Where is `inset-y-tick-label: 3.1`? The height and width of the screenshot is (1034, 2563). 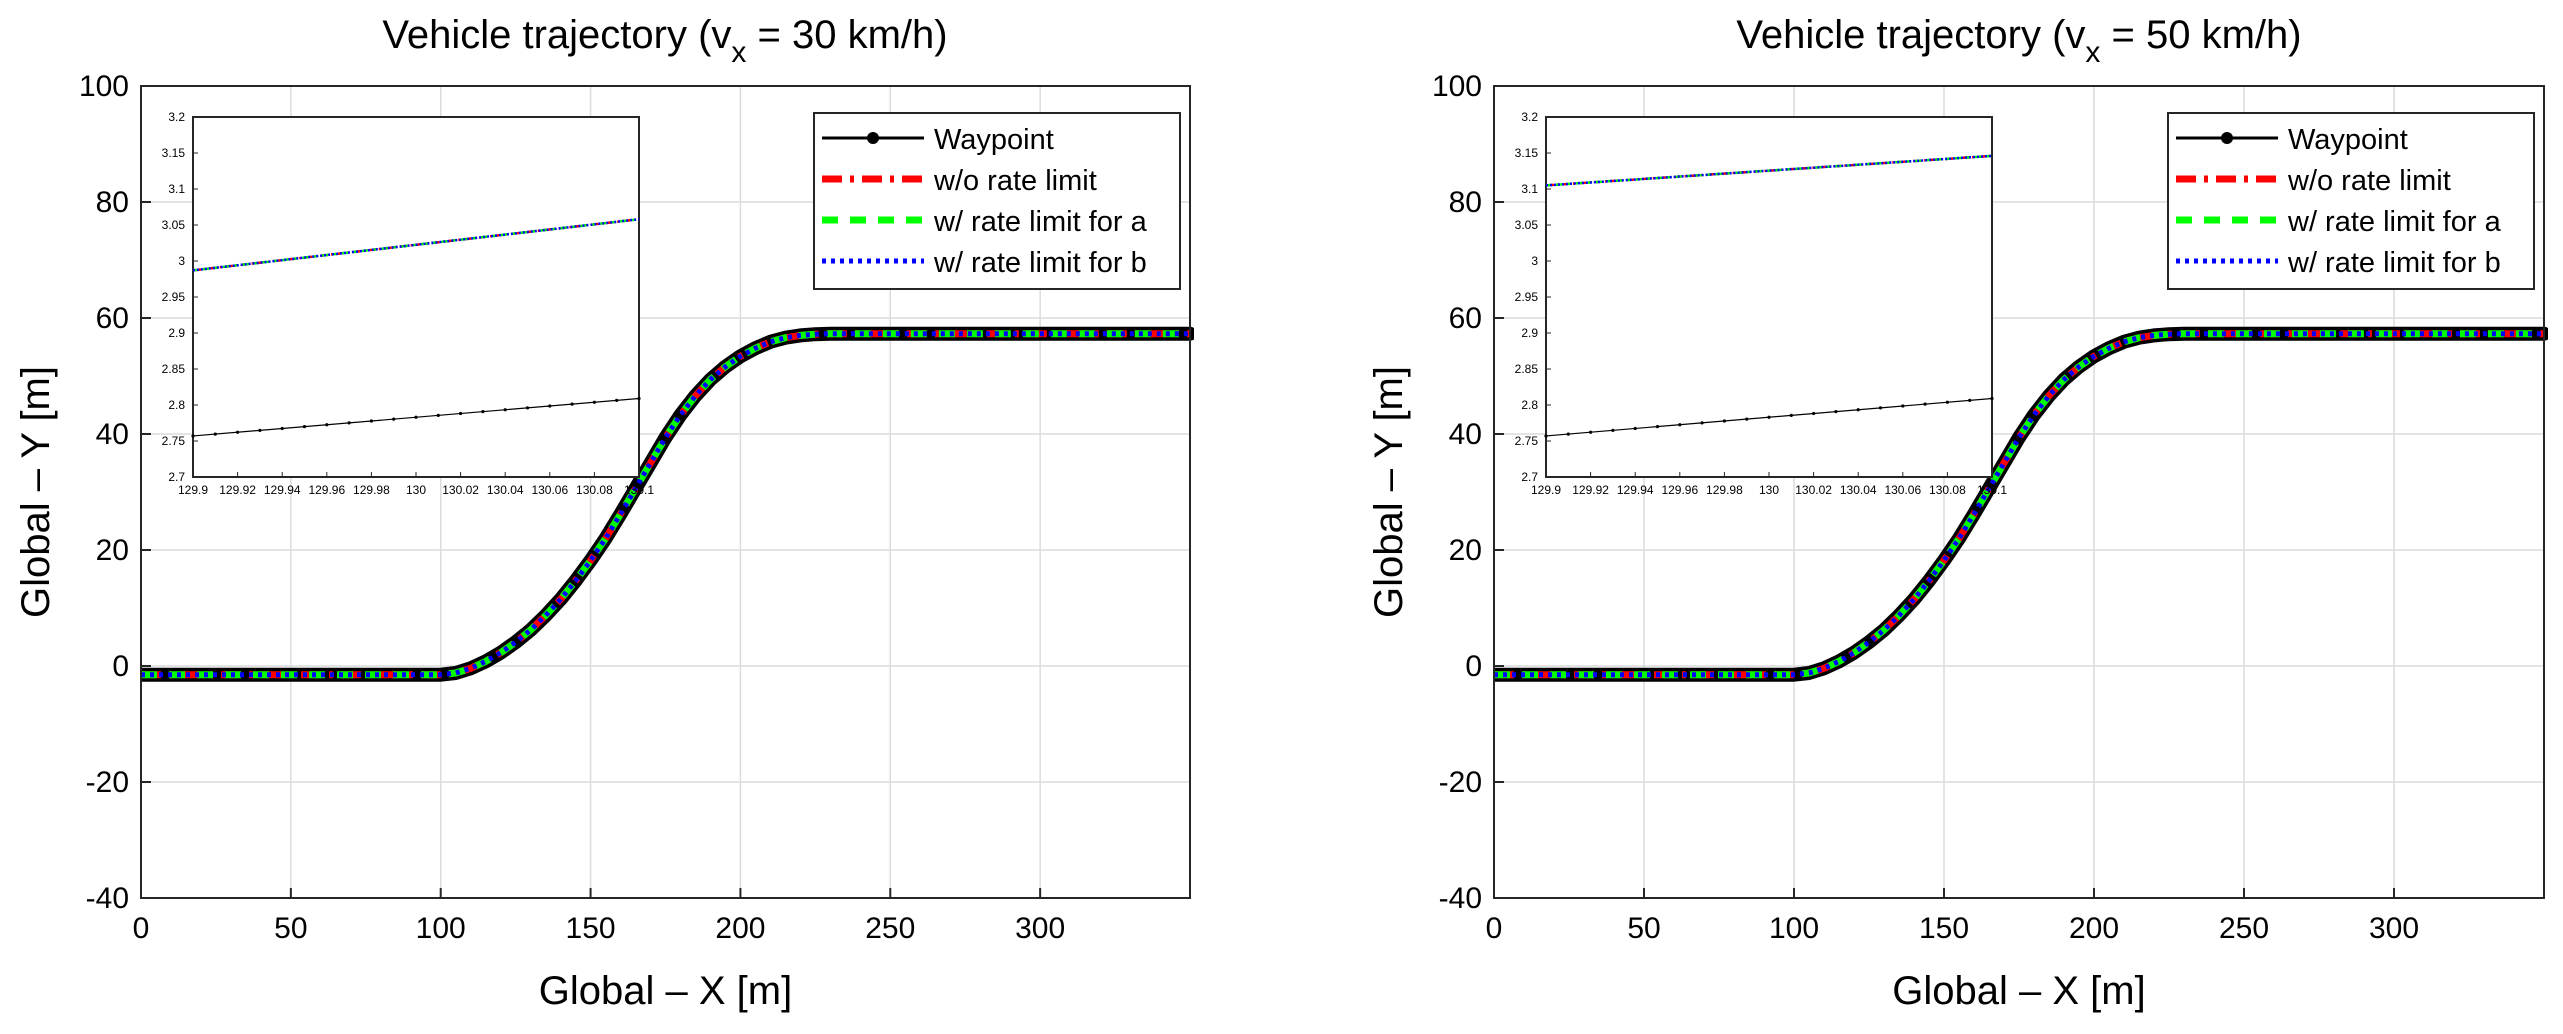
inset-y-tick-label: 3.1 is located at coordinates (1529, 189).